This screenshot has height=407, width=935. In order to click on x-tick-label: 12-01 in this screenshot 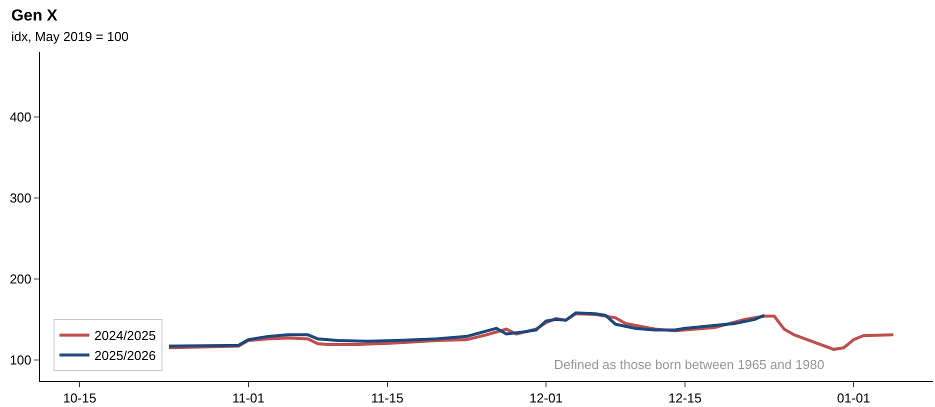, I will do `click(546, 398)`.